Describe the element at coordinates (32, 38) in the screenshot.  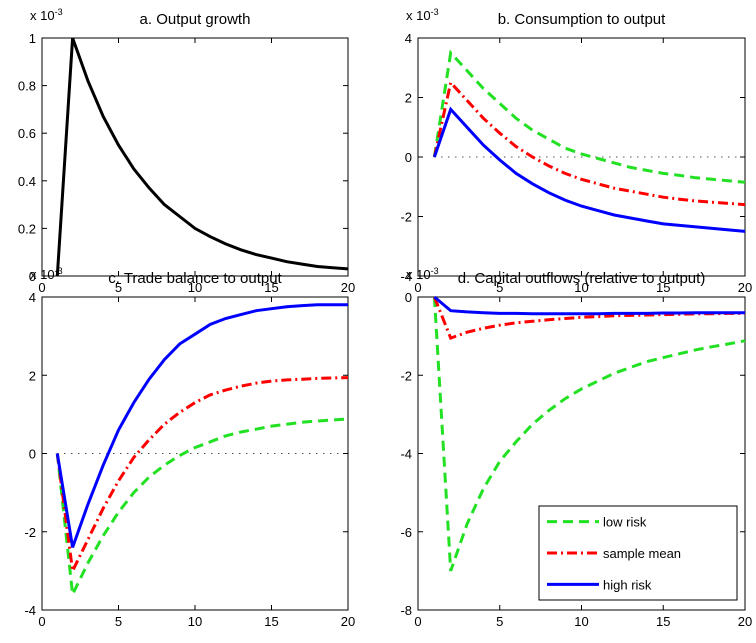
I see `y-tick-label: 1` at that location.